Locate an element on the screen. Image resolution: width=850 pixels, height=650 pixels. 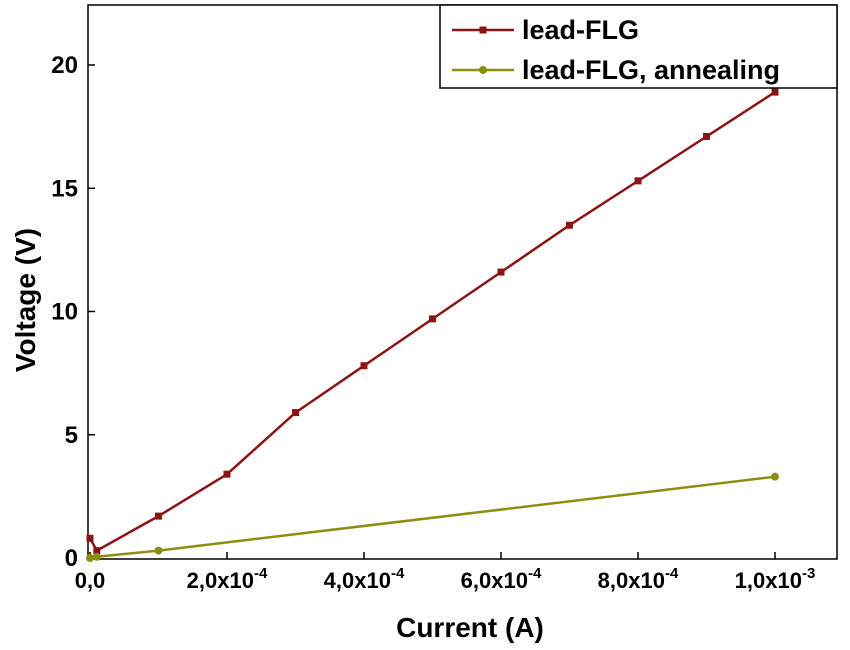
y-tick-label: 10 is located at coordinates (64, 312).